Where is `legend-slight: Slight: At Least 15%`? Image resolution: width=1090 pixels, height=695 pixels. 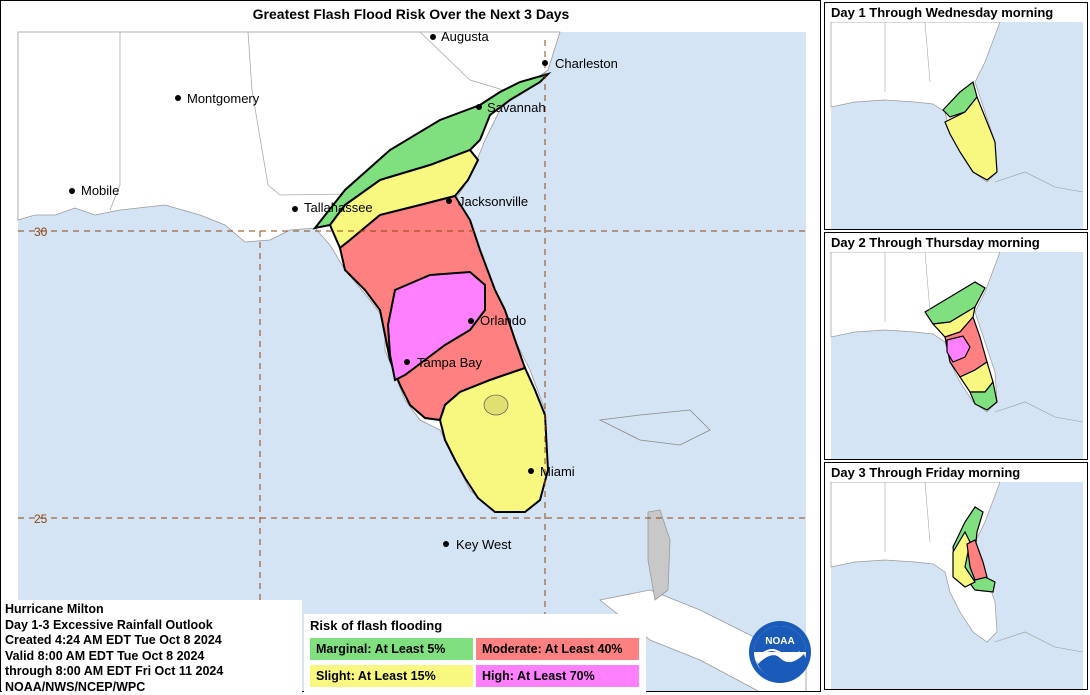
legend-slight: Slight: At Least 15% is located at coordinates (391, 676).